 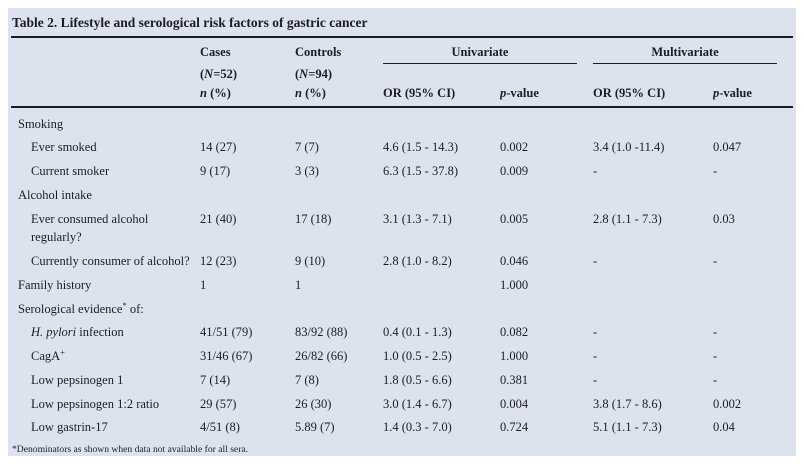 What do you see at coordinates (417, 403) in the screenshot?
I see `cell-univariate-or: 3.0 (1.4 - 6.7)` at bounding box center [417, 403].